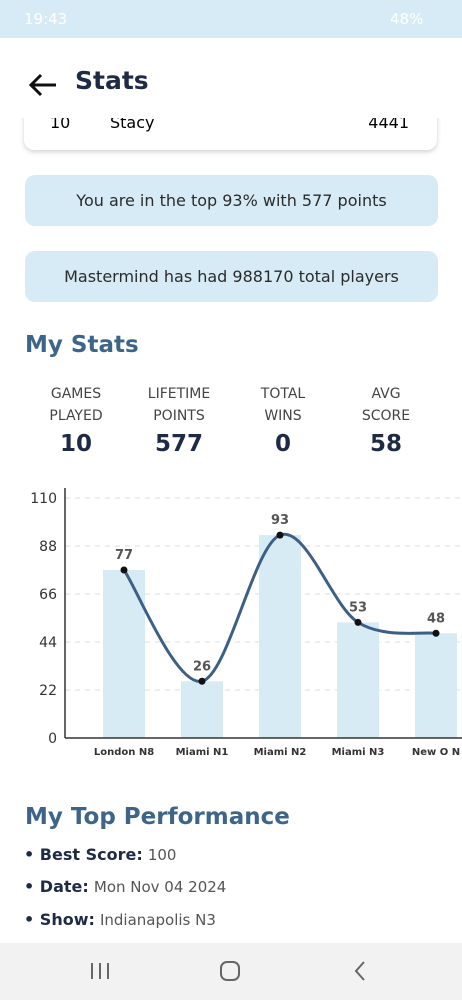 This screenshot has width=462, height=1000. Describe the element at coordinates (358, 752) in the screenshot. I see `x-tick-label: Miami N3` at that location.